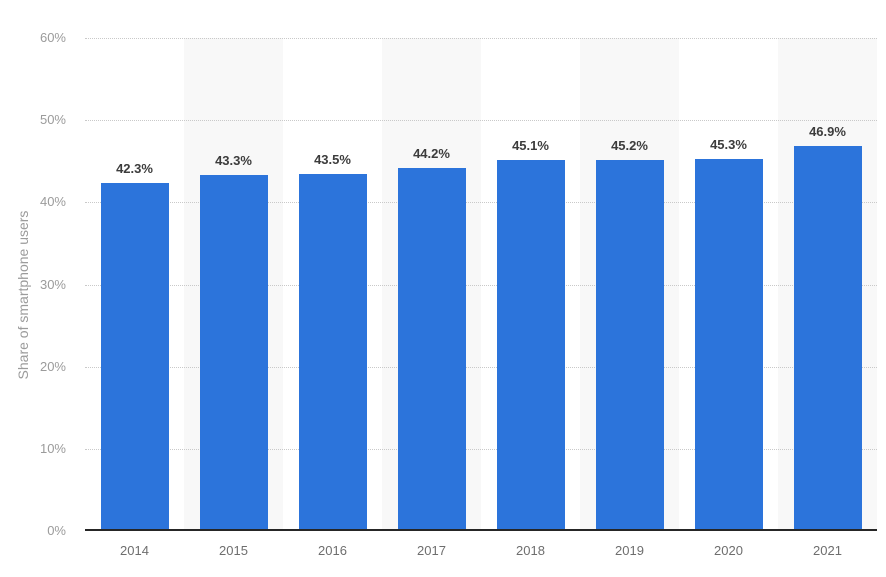 Image resolution: width=886 pixels, height=577 pixels. Describe the element at coordinates (728, 144) in the screenshot. I see `bar-value-label: 45.3%` at that location.